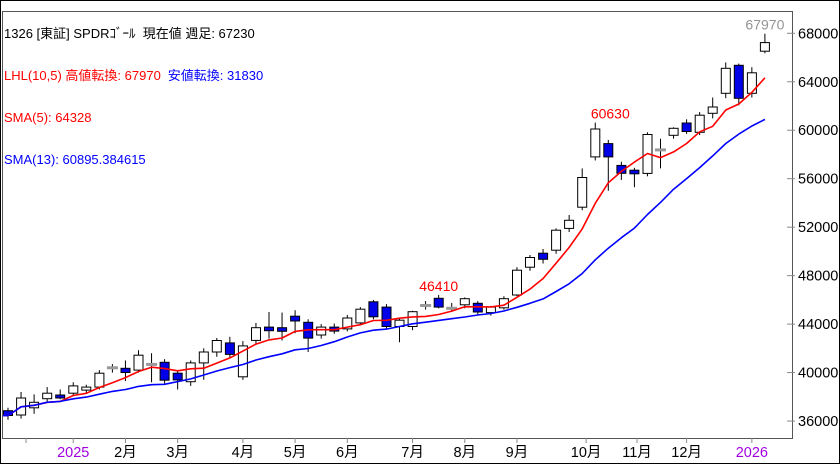 This screenshot has height=464, width=840. What do you see at coordinates (82, 75) in the screenshot?
I see `lhl-high-reversal-label: LHL(10,5) 高値転換: 67970` at bounding box center [82, 75].